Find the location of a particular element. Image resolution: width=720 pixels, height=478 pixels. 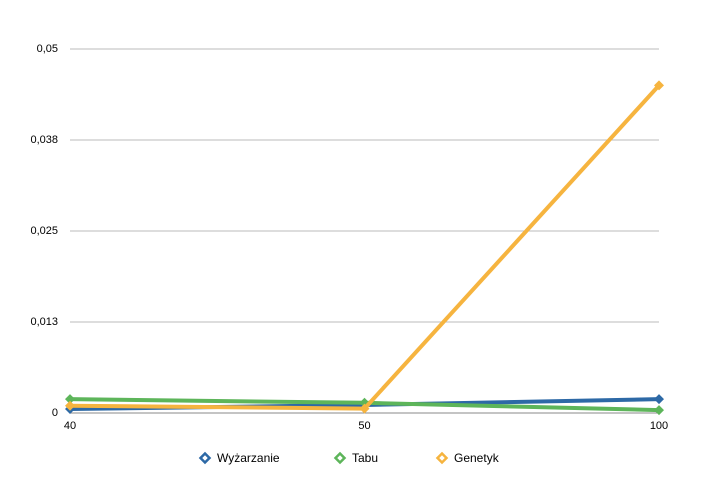

x-tick-label: 40 is located at coordinates (70, 426).